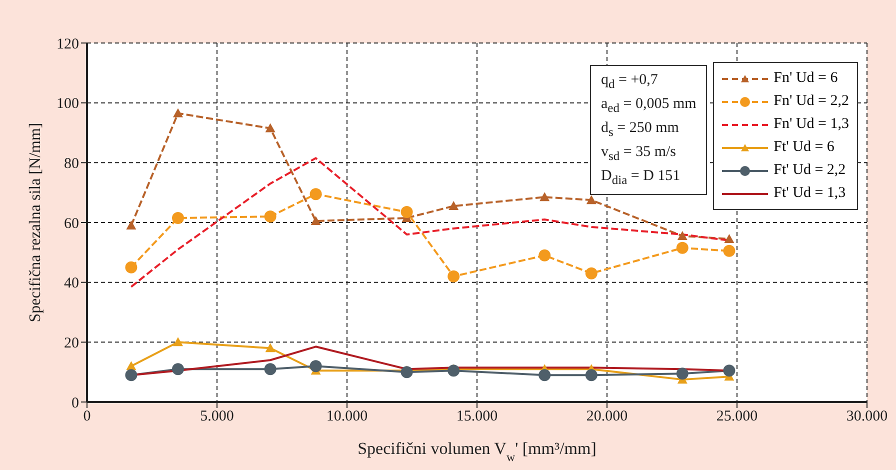 The width and height of the screenshot is (896, 470). Describe the element at coordinates (630, 82) in the screenshot. I see `annotation: q$_{d}$ = +0,7` at that location.